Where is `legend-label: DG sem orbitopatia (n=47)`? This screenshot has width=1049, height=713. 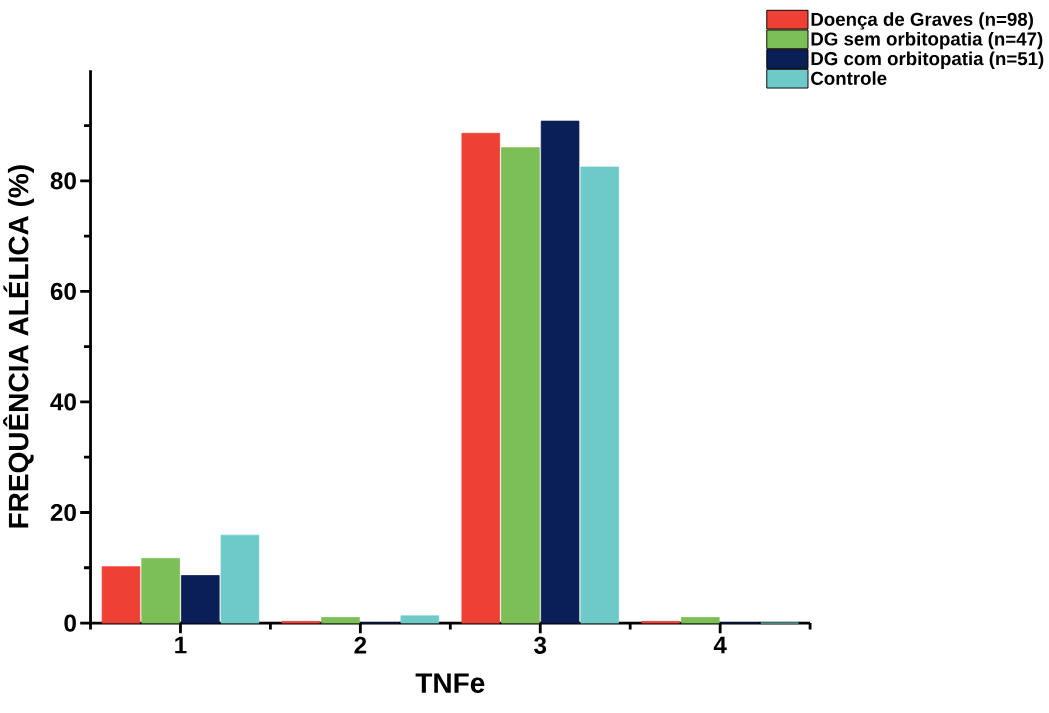
legend-label: DG sem orbitopatia (n=47) is located at coordinates (927, 40).